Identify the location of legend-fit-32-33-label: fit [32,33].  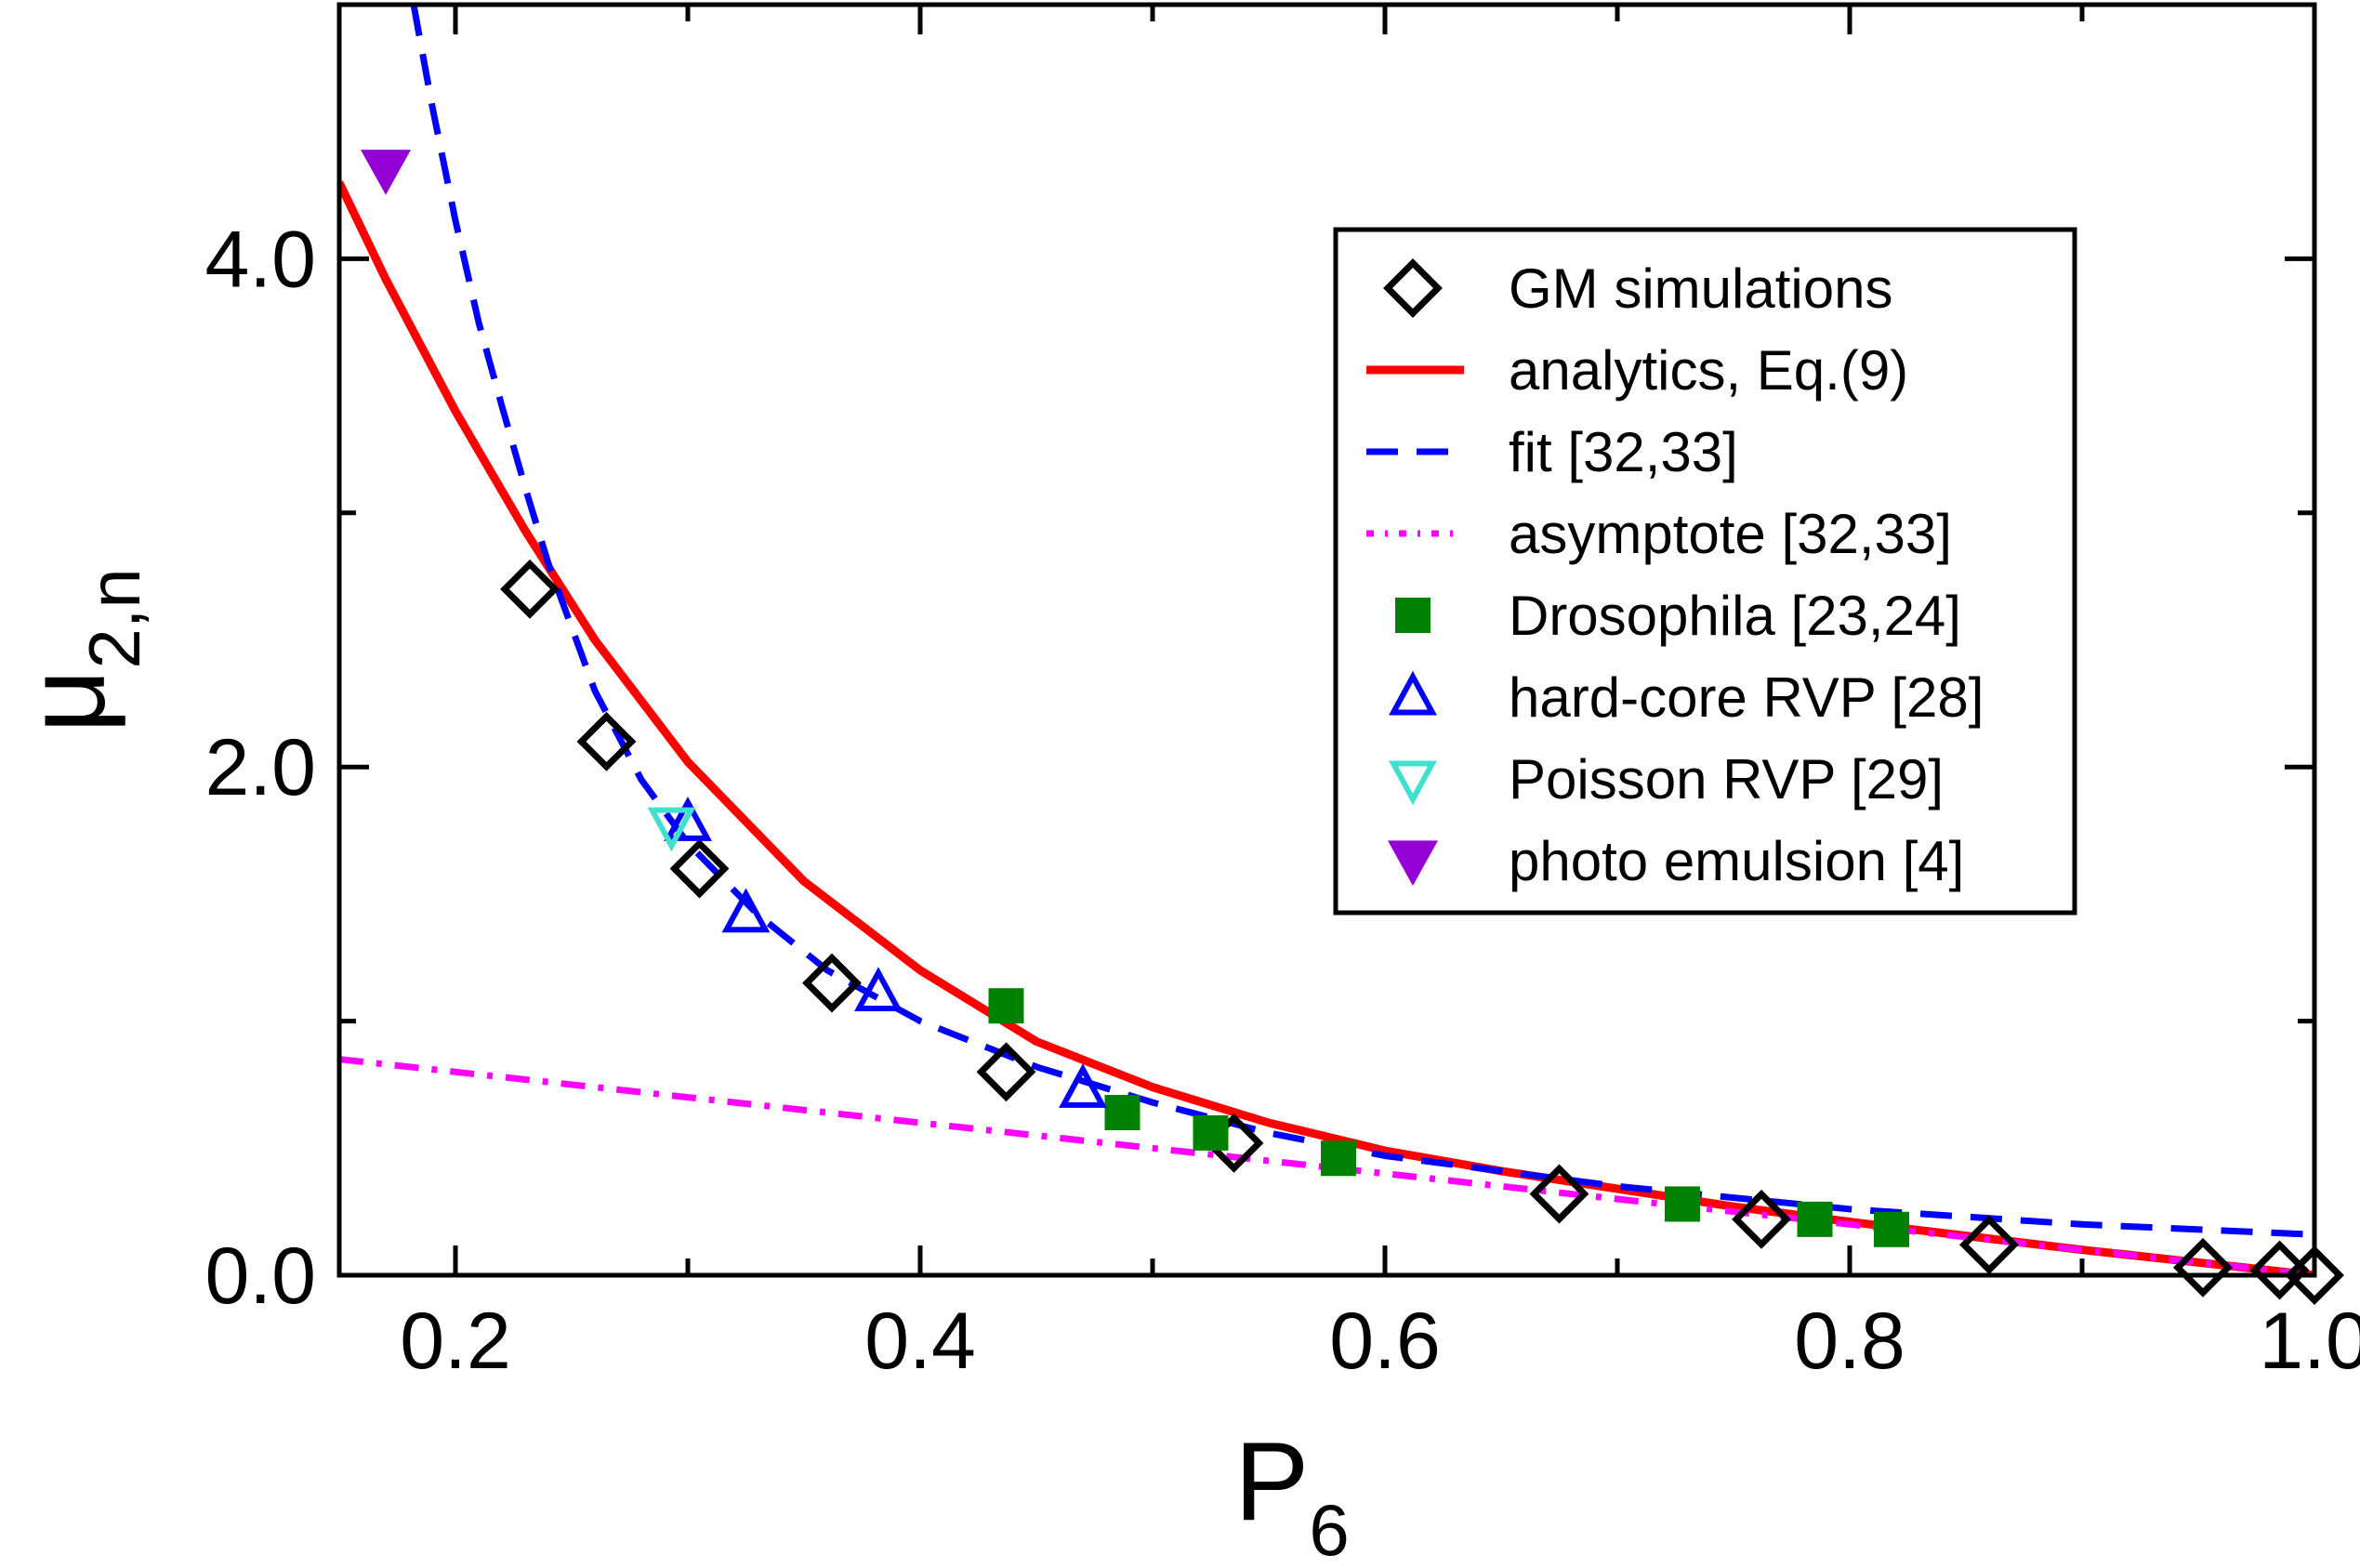
(1623, 452).